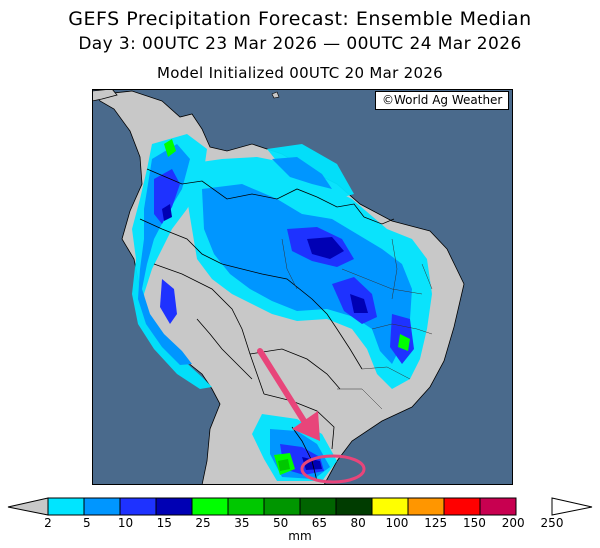 This screenshot has height=548, width=600. What do you see at coordinates (299, 536) in the screenshot?
I see `colorbar-unit: mm` at bounding box center [299, 536].